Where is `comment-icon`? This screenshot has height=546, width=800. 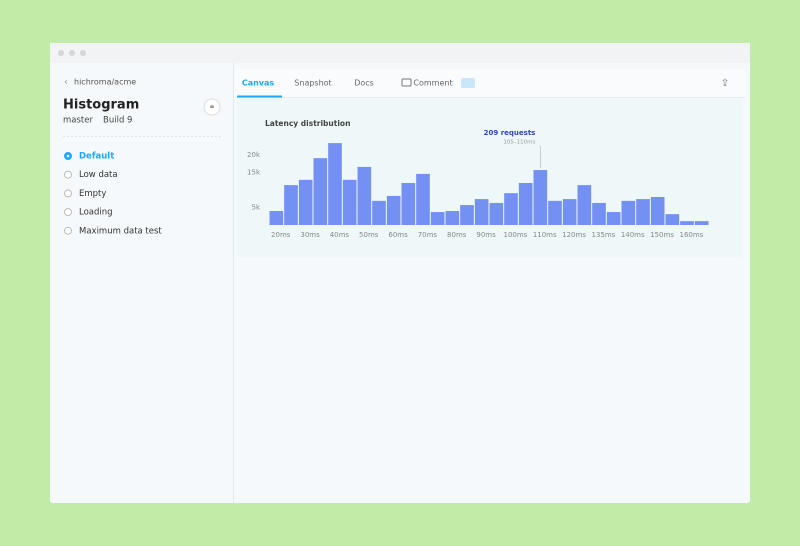 comment-icon is located at coordinates (406, 82).